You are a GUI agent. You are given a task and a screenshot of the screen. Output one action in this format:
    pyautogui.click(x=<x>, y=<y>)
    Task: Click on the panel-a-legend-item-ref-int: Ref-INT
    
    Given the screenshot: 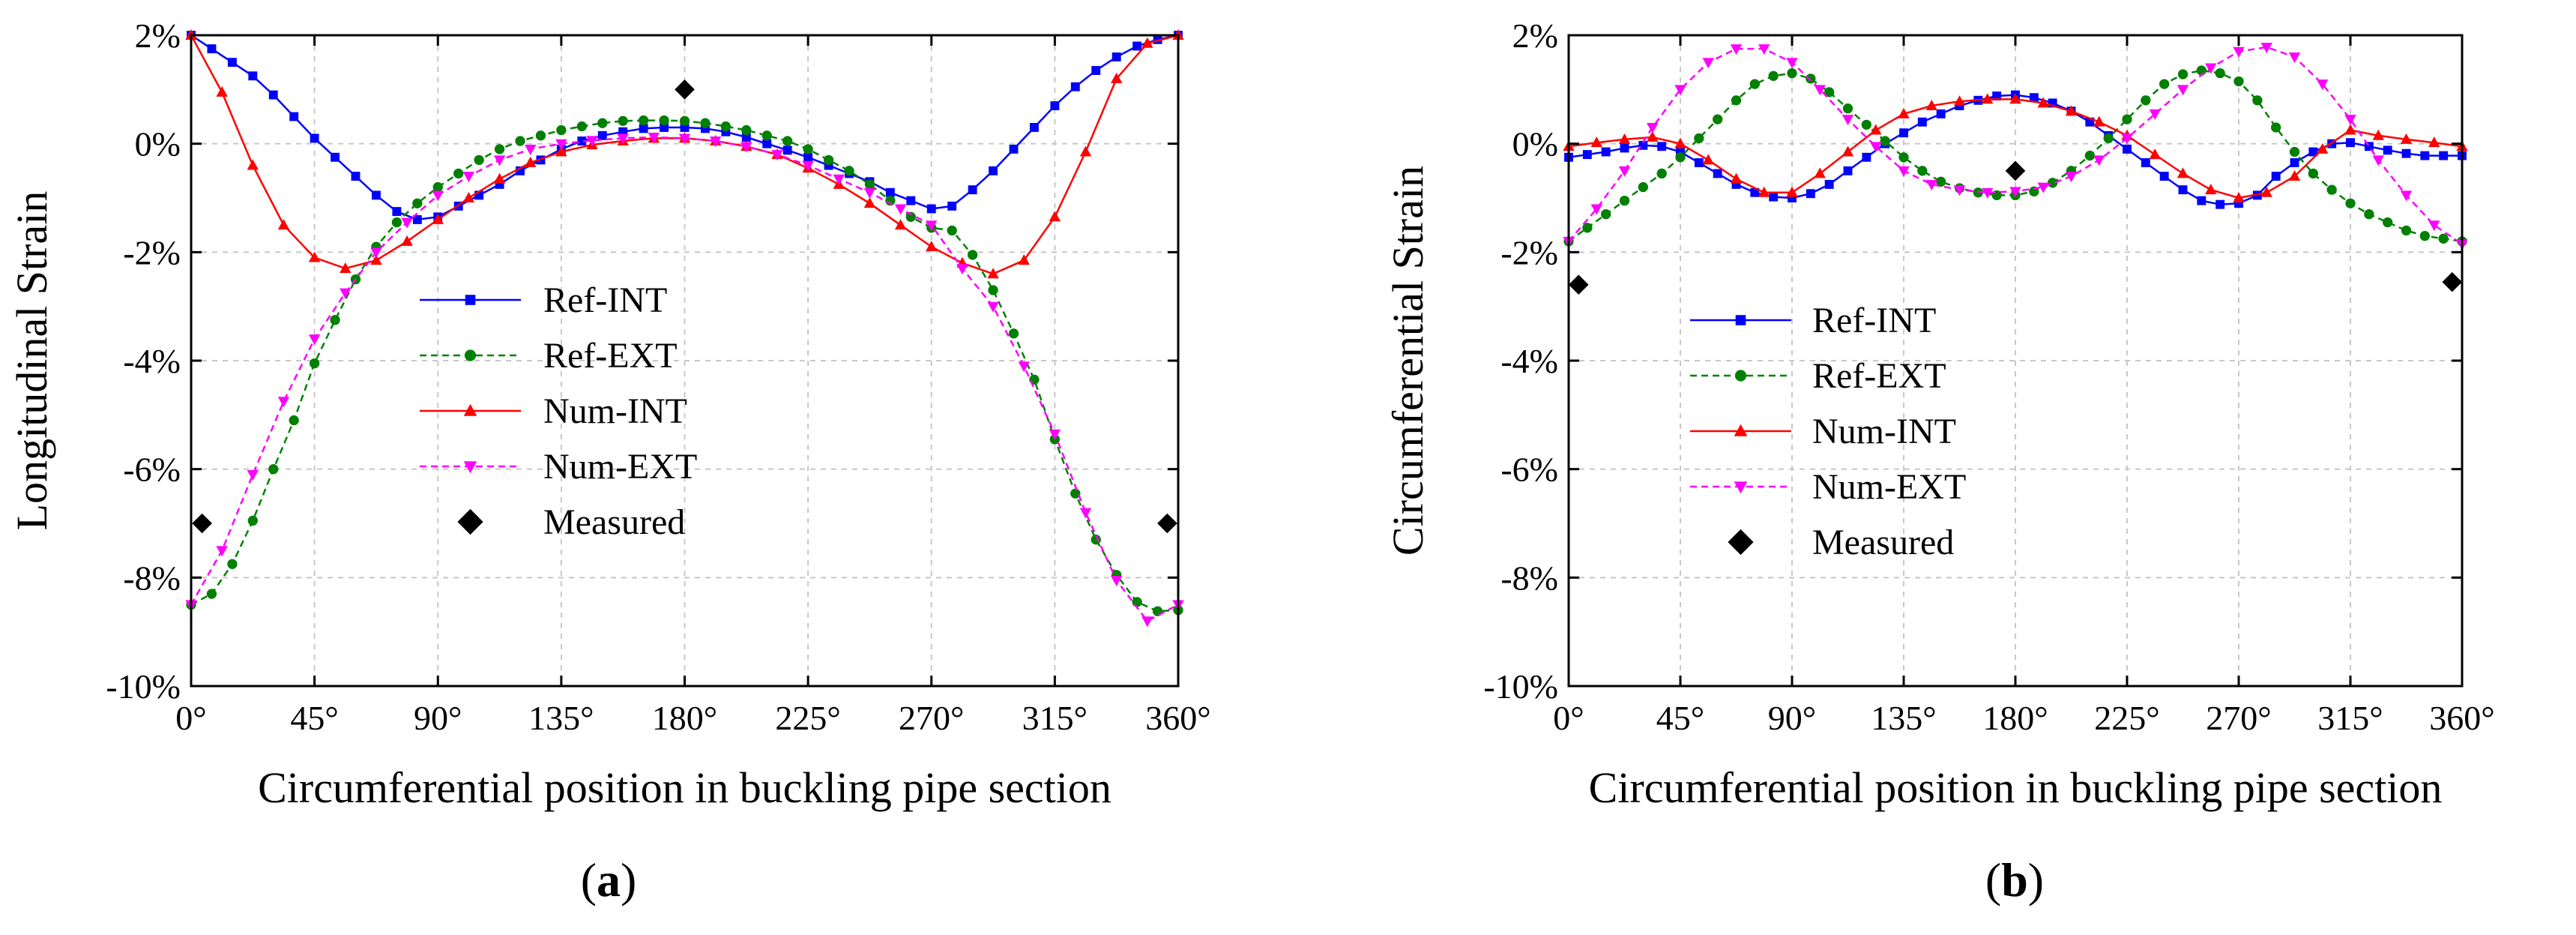 What is the action you would take?
    pyautogui.click(x=543, y=300)
    